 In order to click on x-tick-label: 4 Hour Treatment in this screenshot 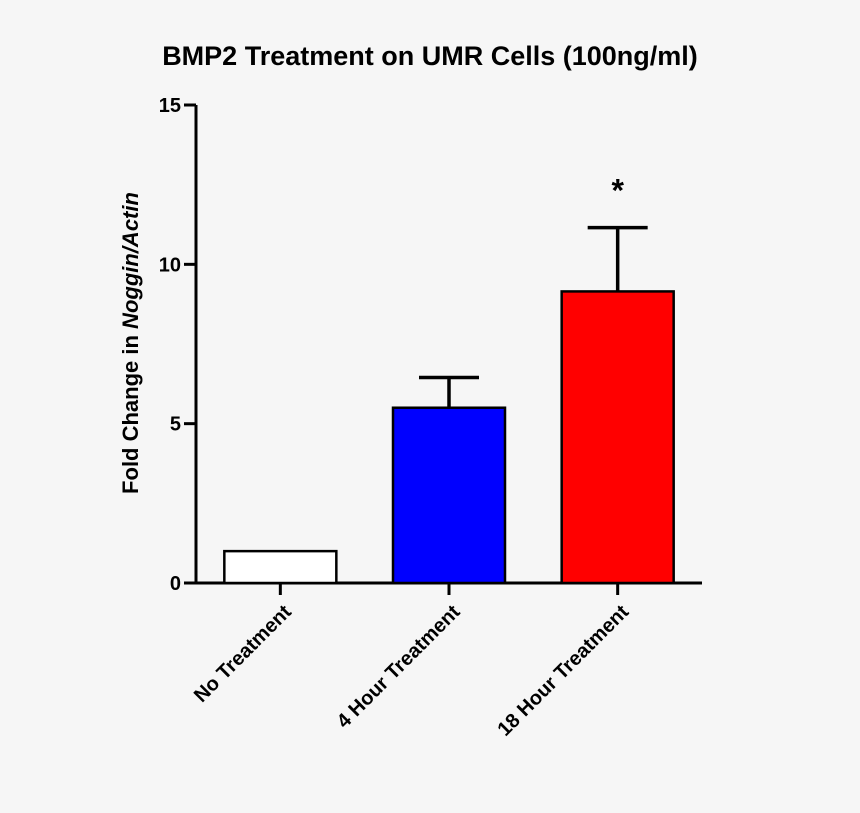, I will do `click(399, 667)`.